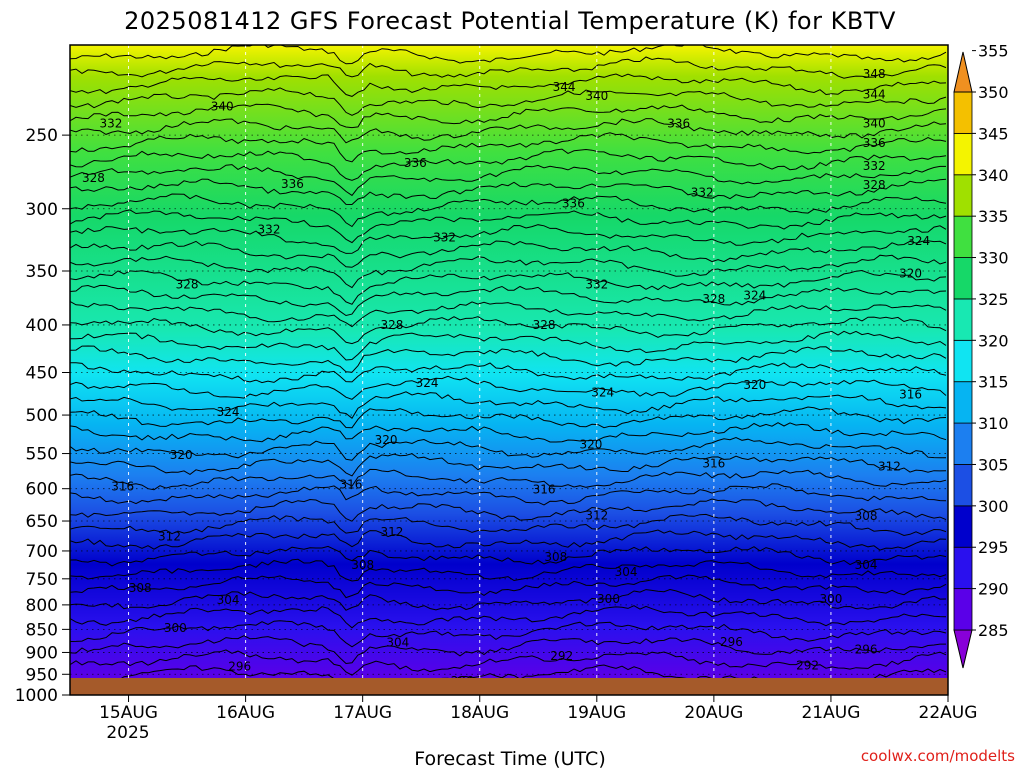 The width and height of the screenshot is (1024, 768). What do you see at coordinates (42, 490) in the screenshot?
I see `y-tick-label: 600` at bounding box center [42, 490].